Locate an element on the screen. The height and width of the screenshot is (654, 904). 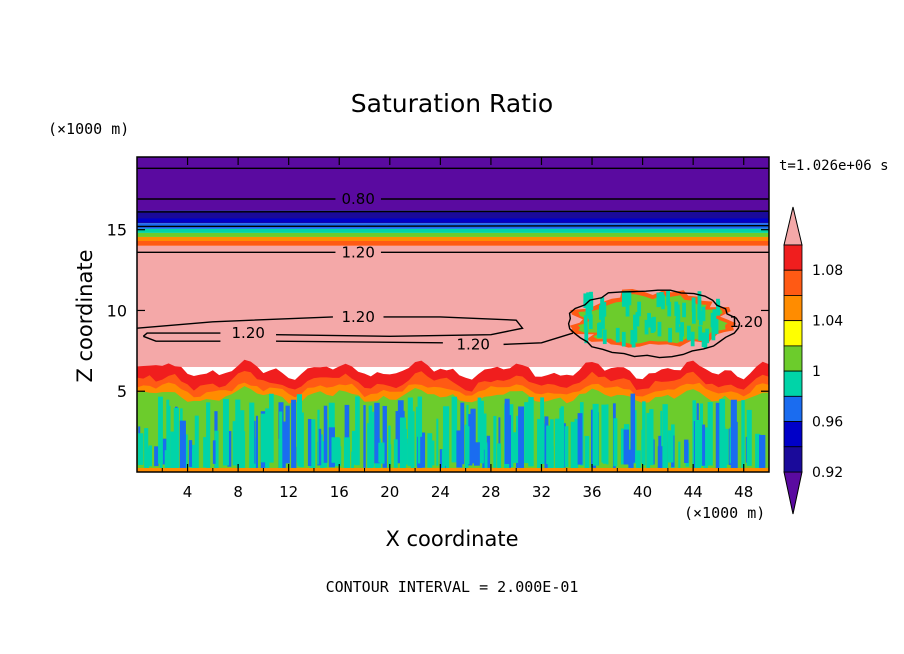
x-tick-label: 44 is located at coordinates (693, 492).